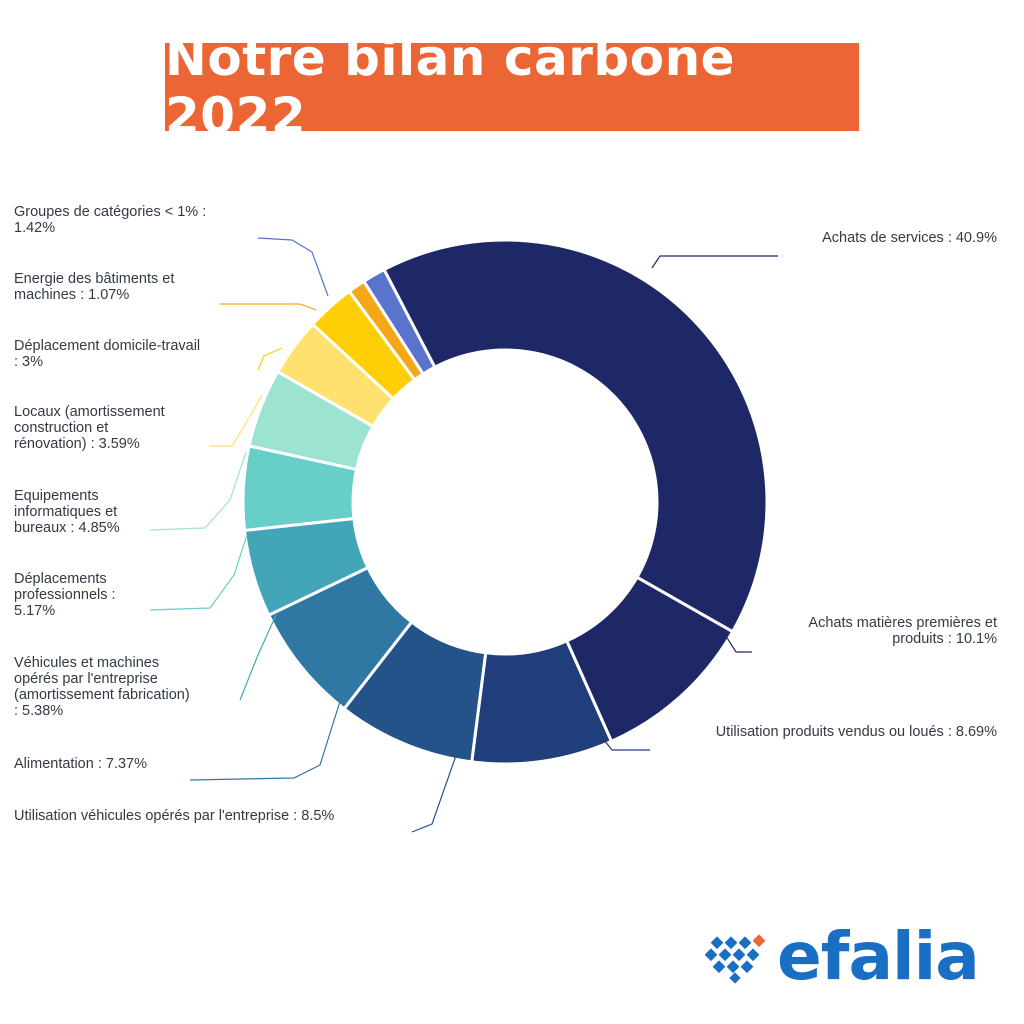 The width and height of the screenshot is (1024, 1024). What do you see at coordinates (909, 238) in the screenshot?
I see `slice-label: Achats de services : 40.9%` at bounding box center [909, 238].